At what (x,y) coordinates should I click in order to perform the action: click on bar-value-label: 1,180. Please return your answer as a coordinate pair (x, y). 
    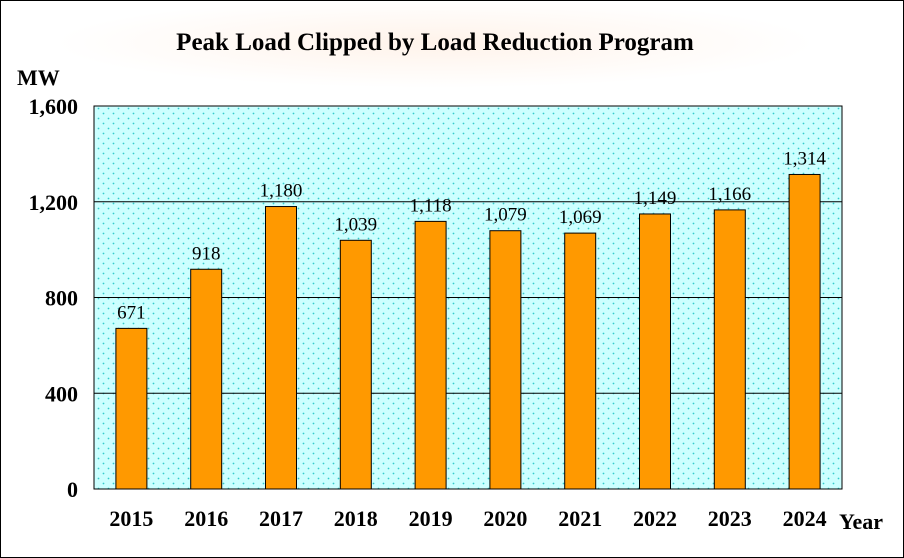
    Looking at the image, I should click on (281, 191).